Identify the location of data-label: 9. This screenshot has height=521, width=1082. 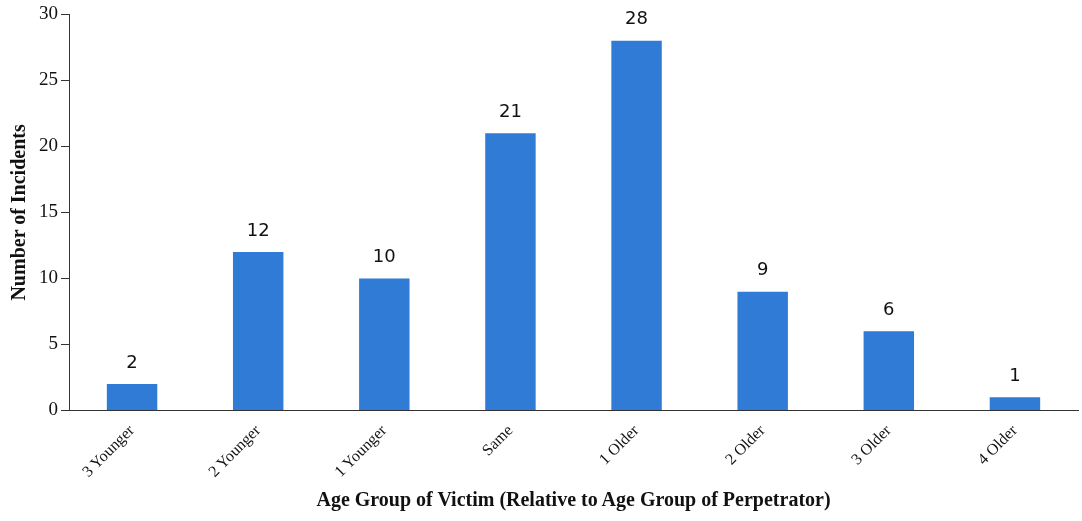
(762, 269).